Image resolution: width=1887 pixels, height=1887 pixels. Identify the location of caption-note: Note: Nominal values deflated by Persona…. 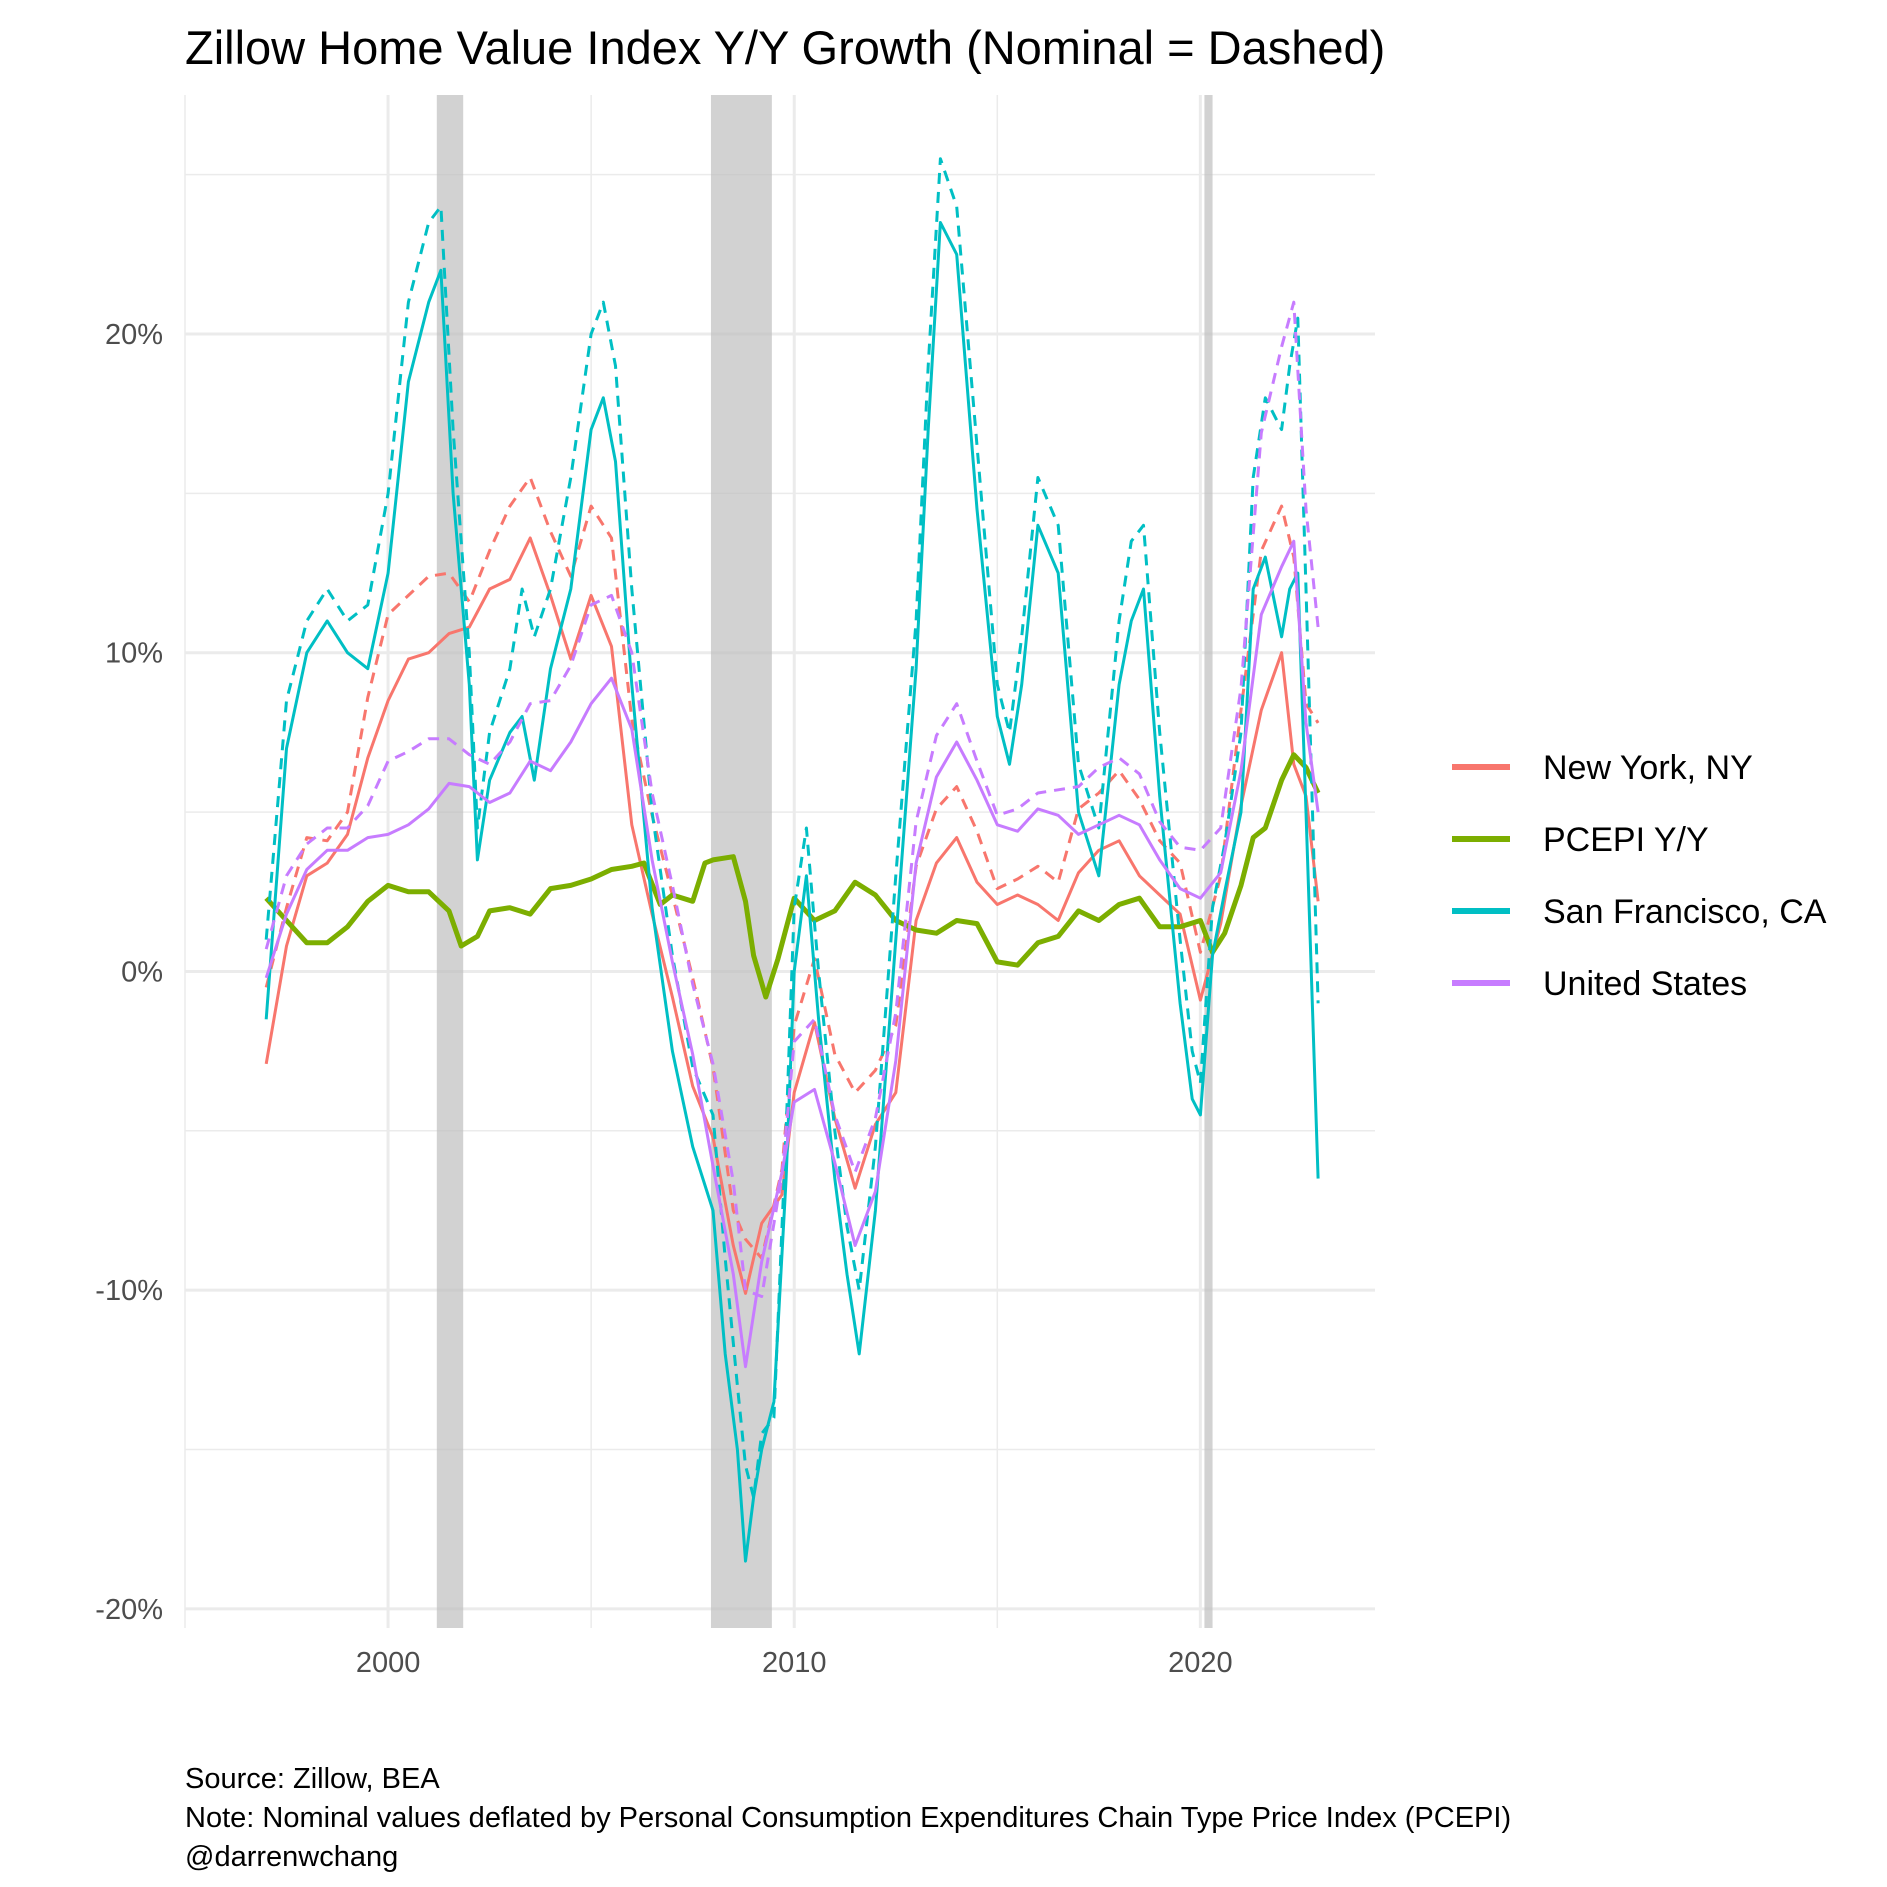
(848, 1818).